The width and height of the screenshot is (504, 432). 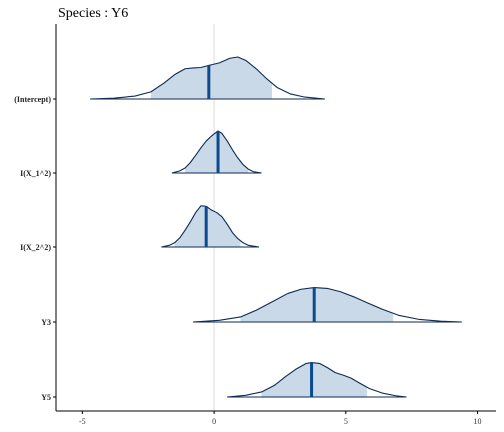 I want to click on y-tick-label: I(X_2^2), so click(x=35, y=247).